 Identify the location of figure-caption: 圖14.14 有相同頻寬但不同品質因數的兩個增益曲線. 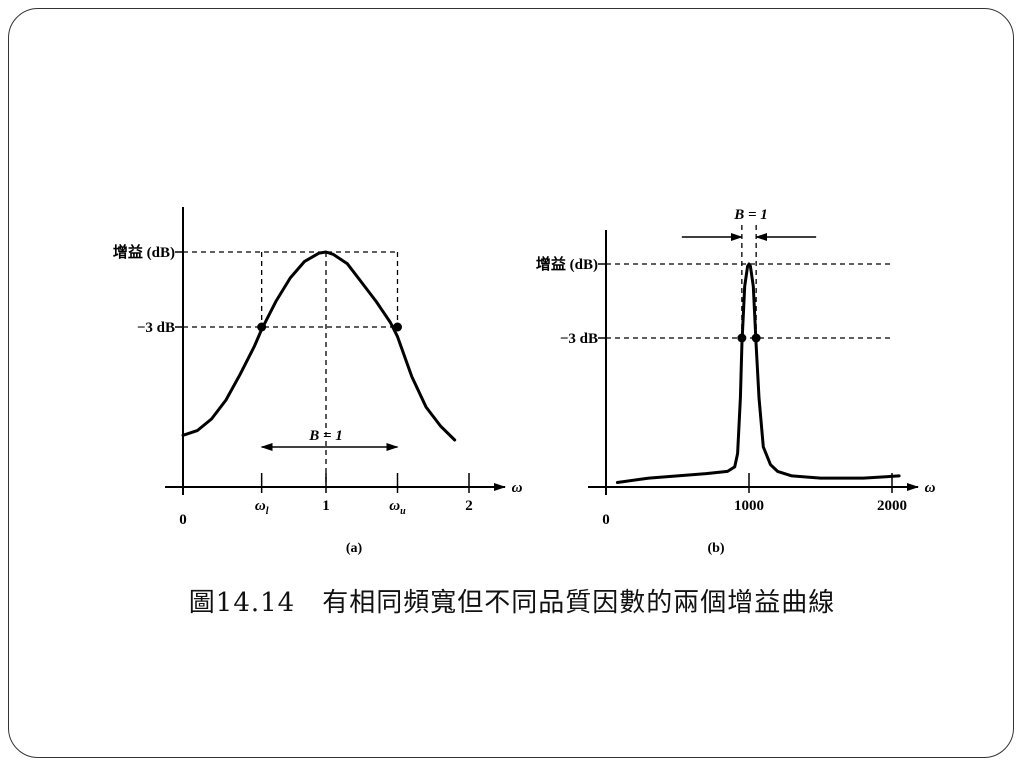
(512, 603).